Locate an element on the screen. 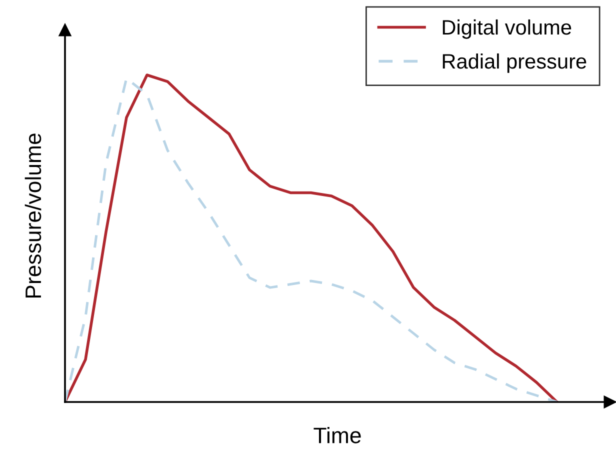  legend-label: Digital volume is located at coordinates (507, 29).